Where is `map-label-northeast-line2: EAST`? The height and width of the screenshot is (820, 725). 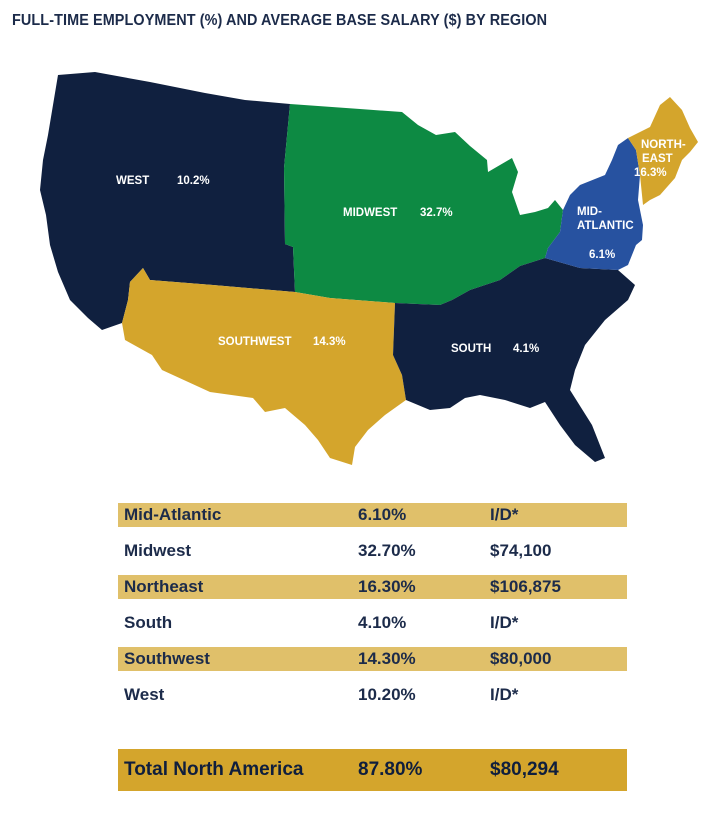 map-label-northeast-line2: EAST is located at coordinates (657, 159).